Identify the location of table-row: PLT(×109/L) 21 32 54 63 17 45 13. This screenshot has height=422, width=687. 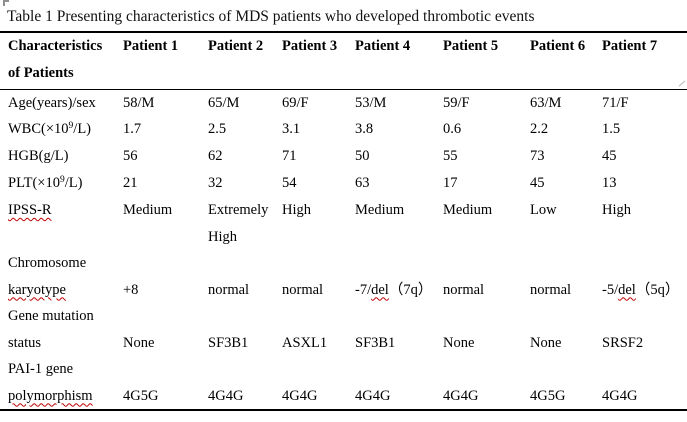
(343, 183).